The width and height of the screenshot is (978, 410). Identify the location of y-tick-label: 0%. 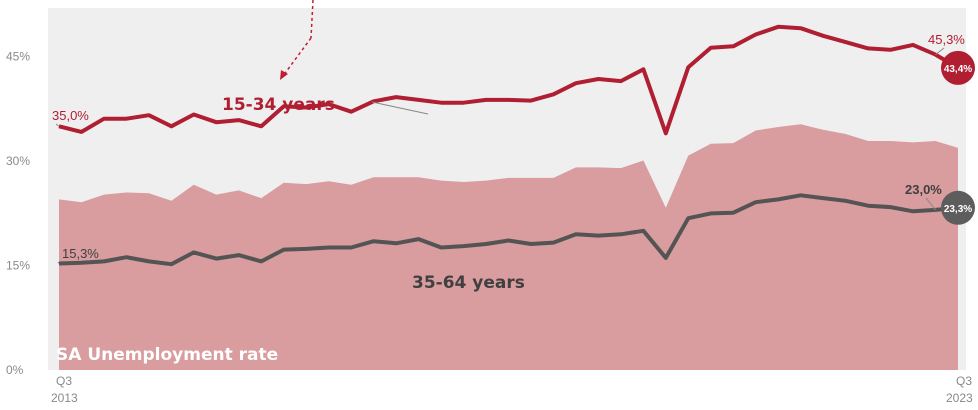
(15, 370).